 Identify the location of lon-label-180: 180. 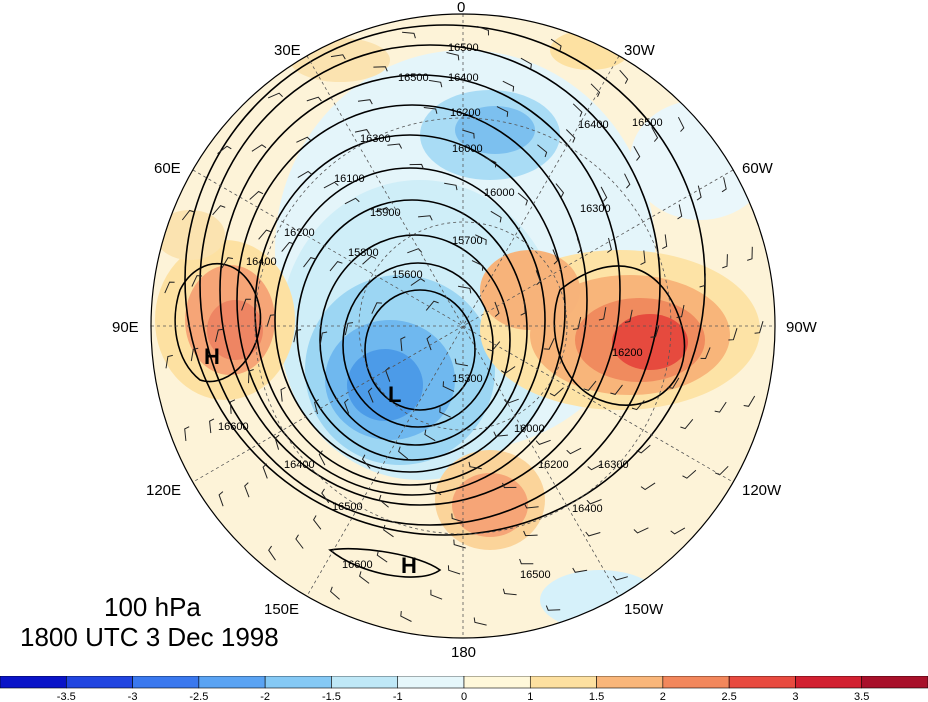
(463, 652).